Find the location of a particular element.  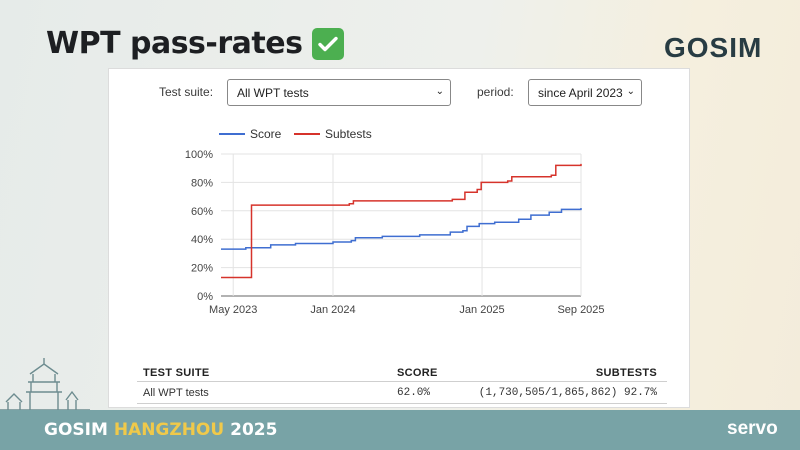

table-header-subtests: SUBTESTS is located at coordinates (626, 373).